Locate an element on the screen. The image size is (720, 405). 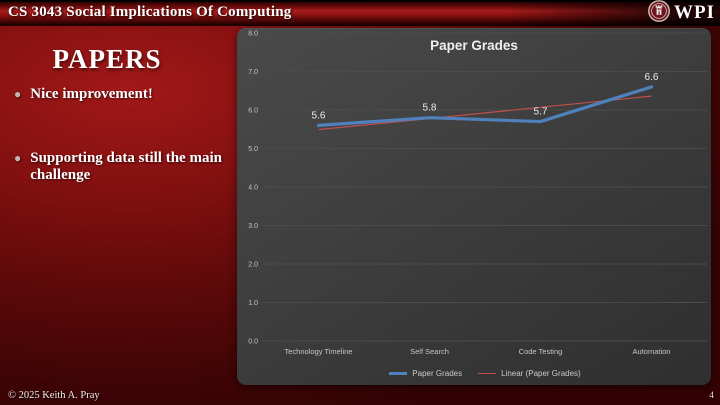
data-label: 5.7 is located at coordinates (541, 112).